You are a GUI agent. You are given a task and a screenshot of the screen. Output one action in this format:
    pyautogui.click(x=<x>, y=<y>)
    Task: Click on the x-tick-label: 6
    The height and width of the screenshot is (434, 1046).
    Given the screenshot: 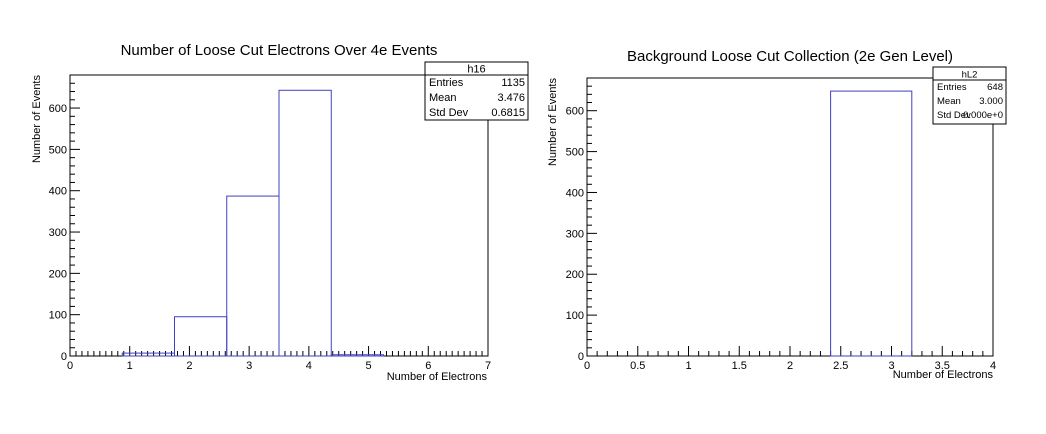 What is the action you would take?
    pyautogui.click(x=428, y=366)
    